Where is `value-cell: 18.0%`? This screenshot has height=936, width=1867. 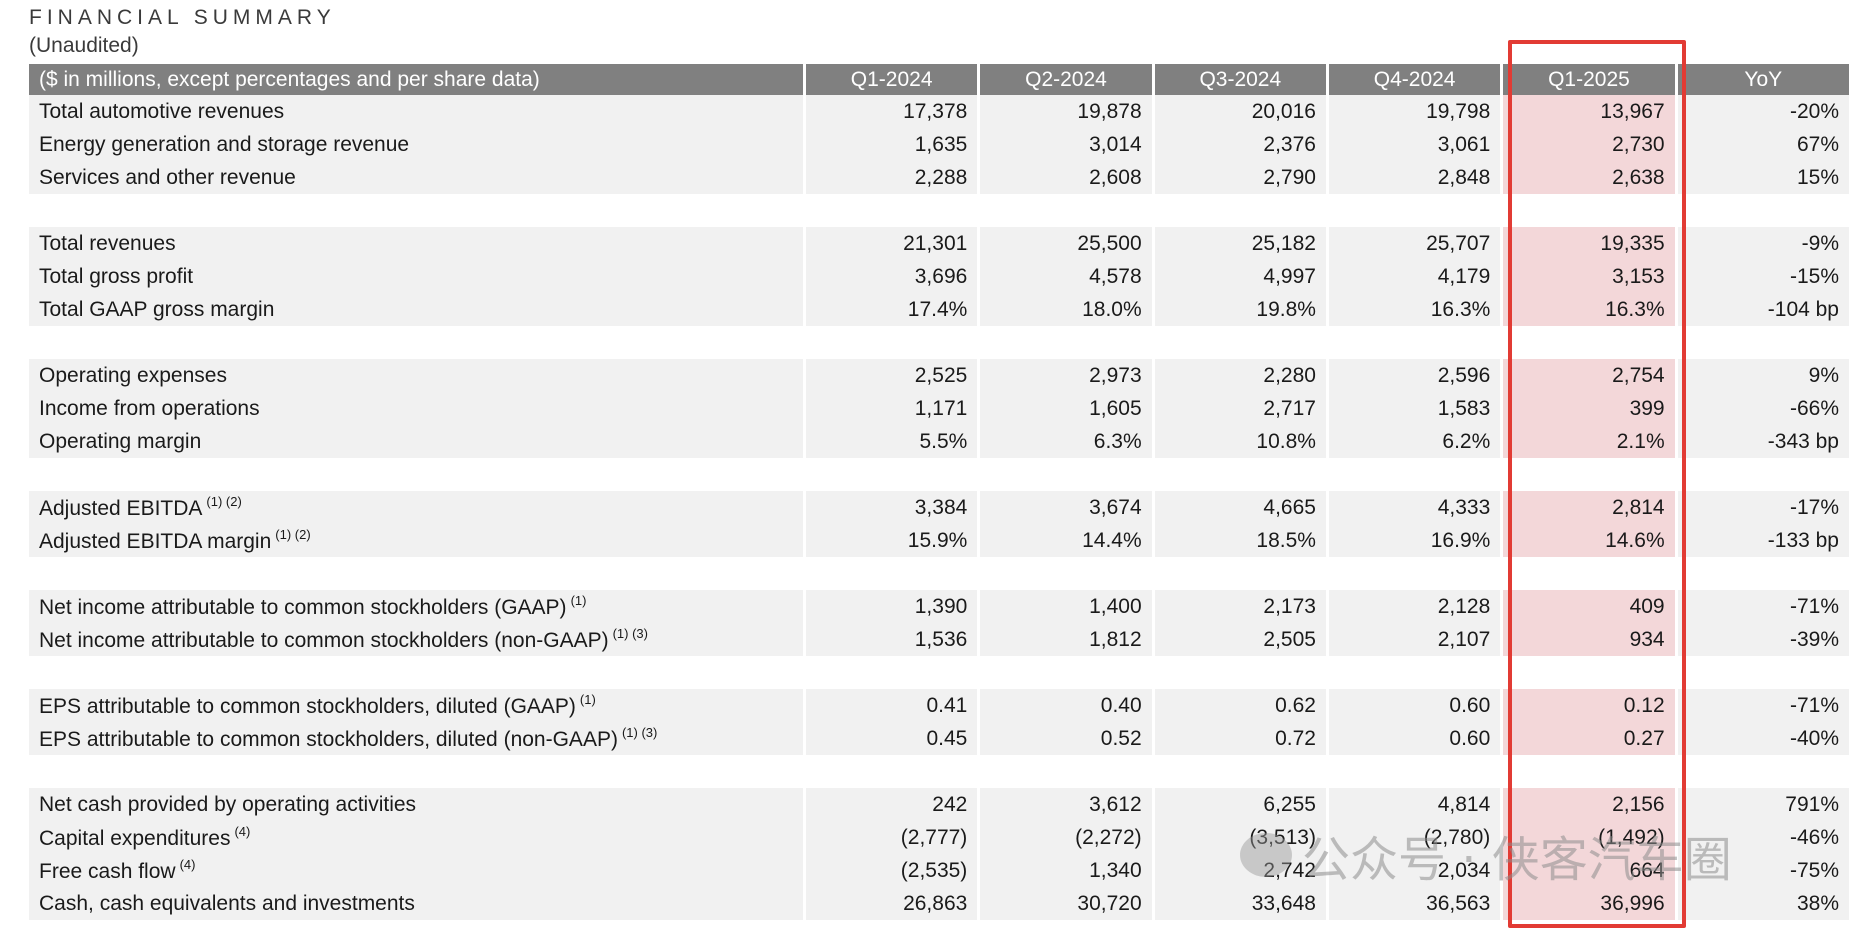 value-cell: 18.0% is located at coordinates (1066, 309).